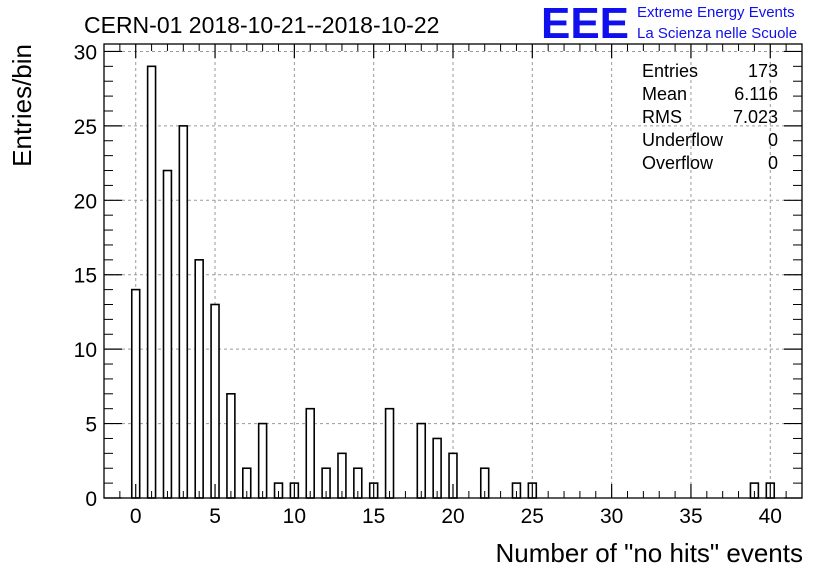  What do you see at coordinates (85, 201) in the screenshot?
I see `y-tick-label: 20` at bounding box center [85, 201].